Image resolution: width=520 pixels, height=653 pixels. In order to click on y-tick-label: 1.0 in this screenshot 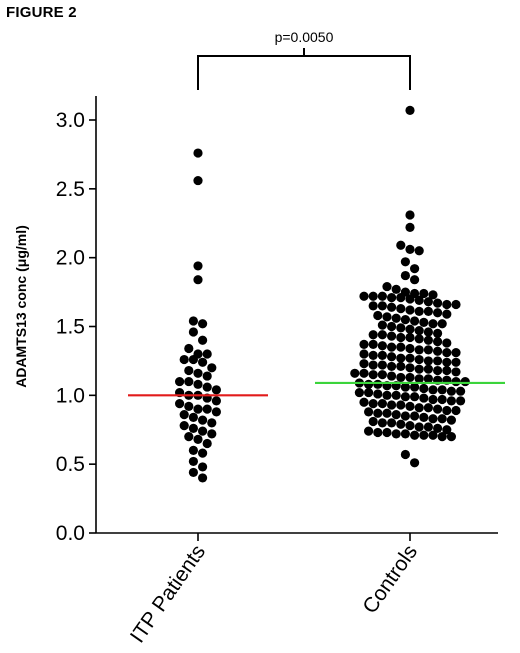, I will do `click(70, 395)`.